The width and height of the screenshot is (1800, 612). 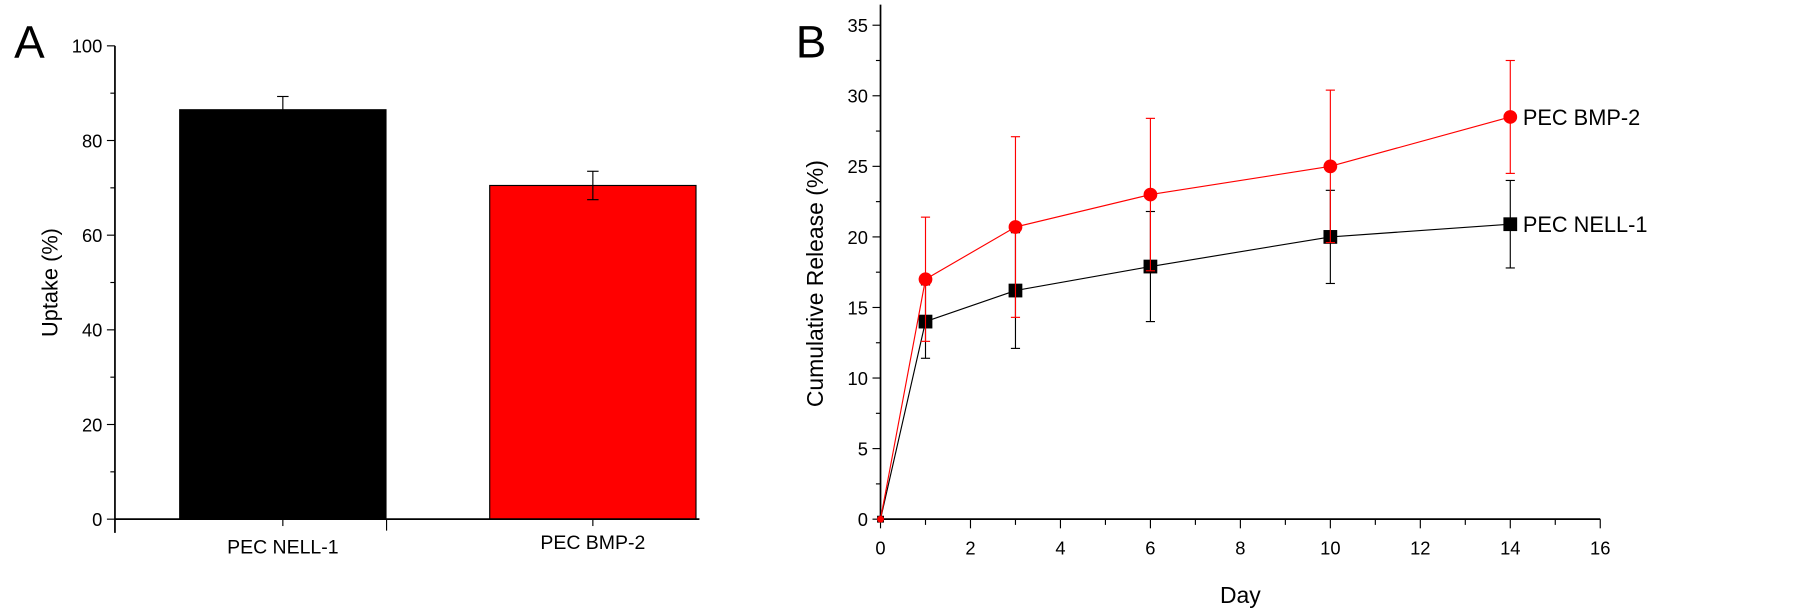 What do you see at coordinates (1420, 548) in the screenshot?
I see `x-tick-label: 12` at bounding box center [1420, 548].